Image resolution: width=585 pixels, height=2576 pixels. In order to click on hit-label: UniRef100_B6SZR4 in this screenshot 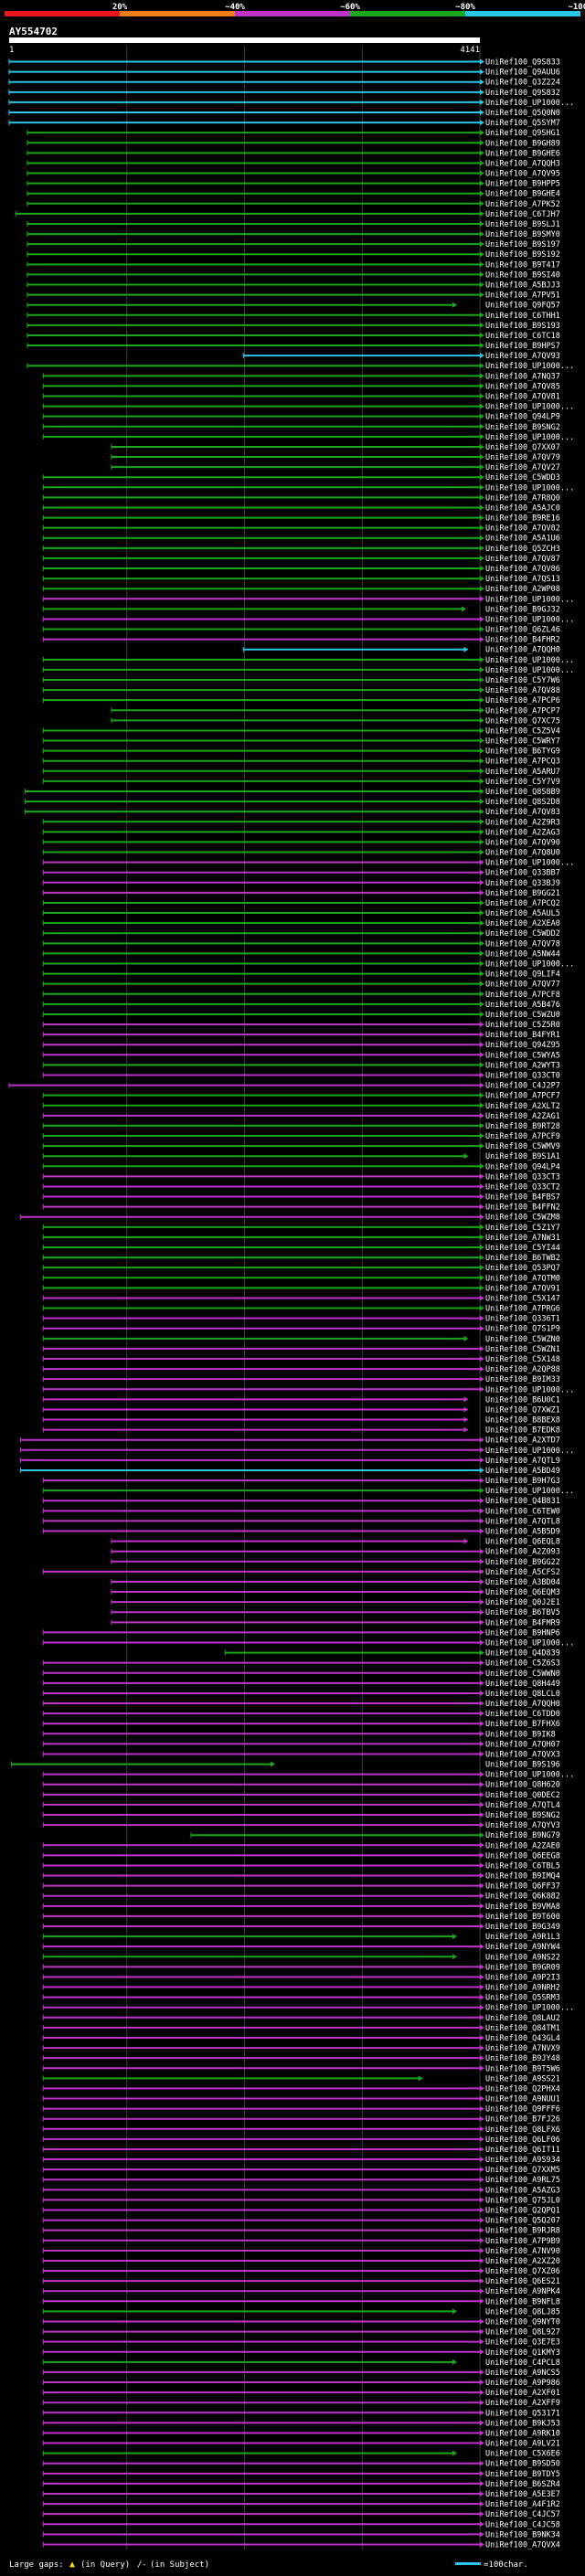, I will do `click(522, 2484)`.